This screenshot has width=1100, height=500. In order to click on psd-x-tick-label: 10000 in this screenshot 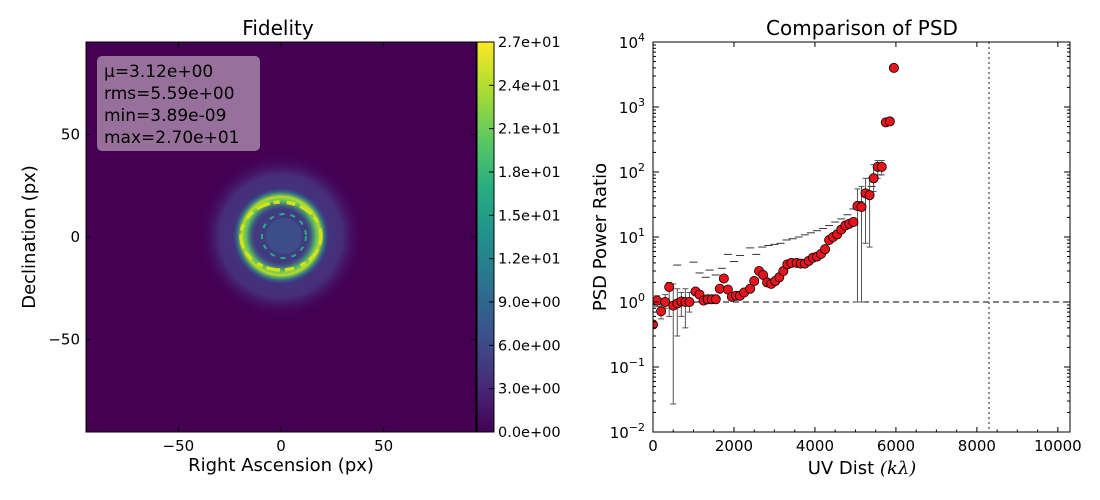, I will do `click(1058, 446)`.